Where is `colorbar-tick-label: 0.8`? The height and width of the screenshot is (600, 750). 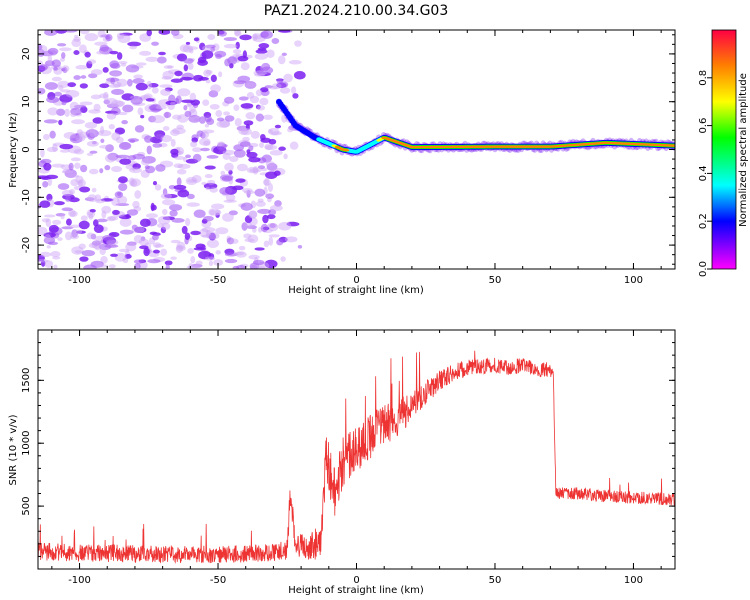
colorbar-tick-label: 0.8 is located at coordinates (703, 78).